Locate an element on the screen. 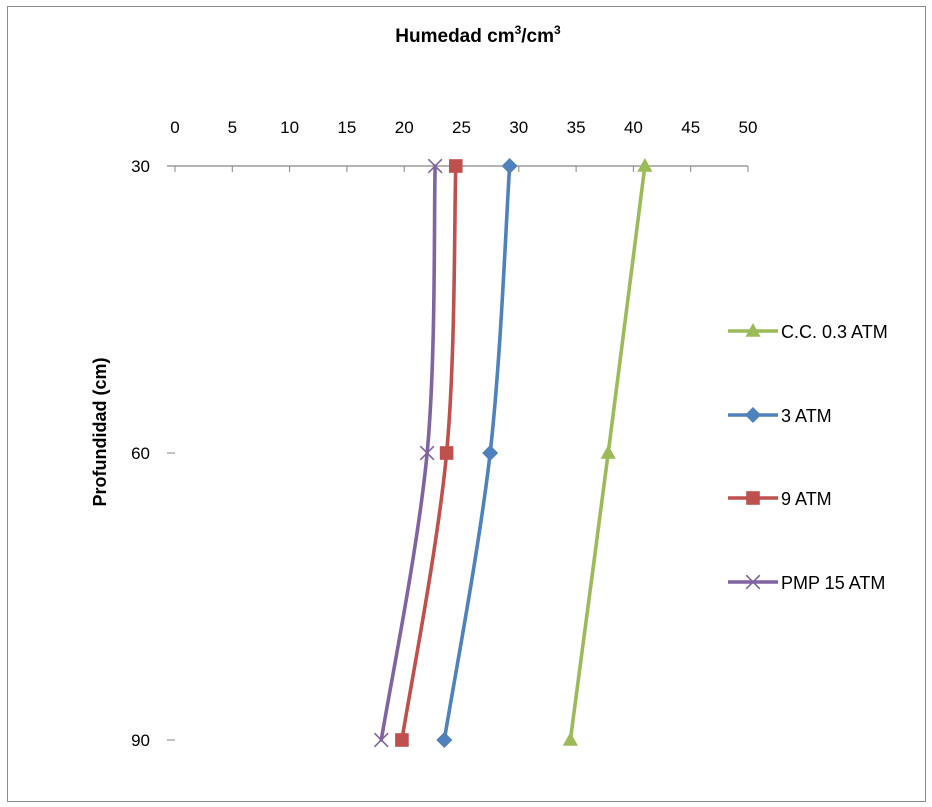 The height and width of the screenshot is (807, 932). y-axis-label: Profundidad (cm) is located at coordinates (100, 432).